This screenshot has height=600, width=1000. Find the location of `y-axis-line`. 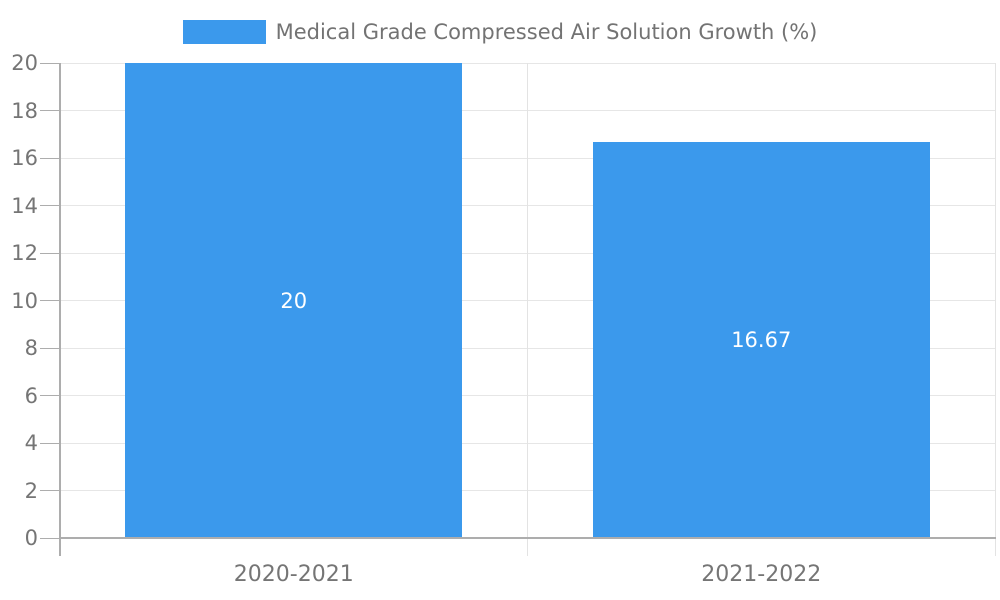

y-axis-line is located at coordinates (60, 309).